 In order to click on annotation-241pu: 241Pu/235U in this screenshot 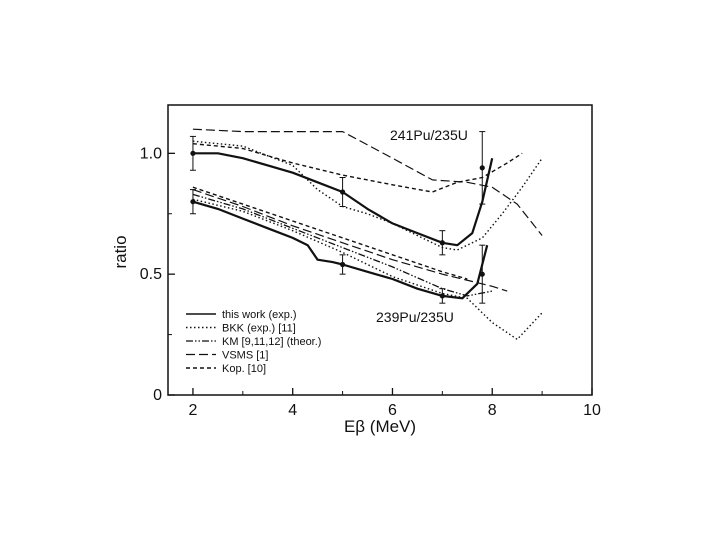, I will do `click(429, 135)`.